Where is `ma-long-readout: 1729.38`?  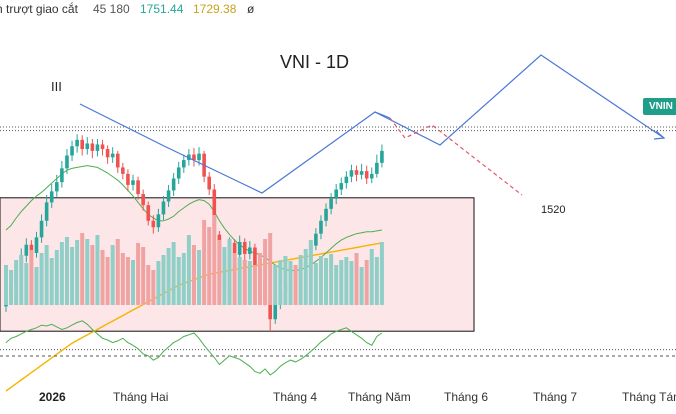 ma-long-readout: 1729.38 is located at coordinates (215, 9).